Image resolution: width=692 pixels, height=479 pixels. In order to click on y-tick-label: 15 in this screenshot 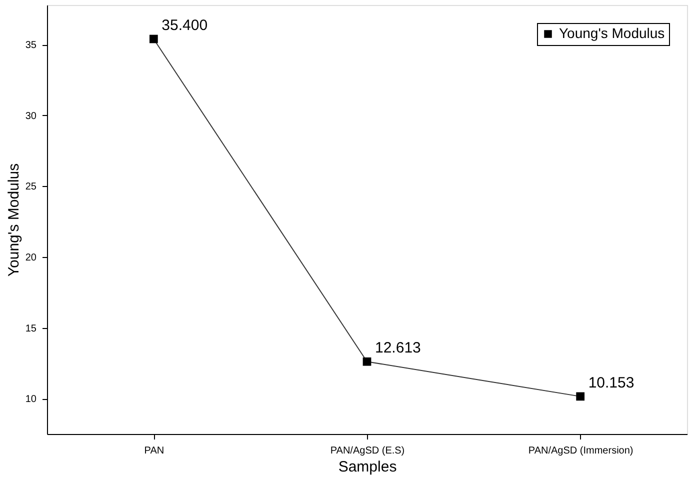, I will do `click(31, 328)`.